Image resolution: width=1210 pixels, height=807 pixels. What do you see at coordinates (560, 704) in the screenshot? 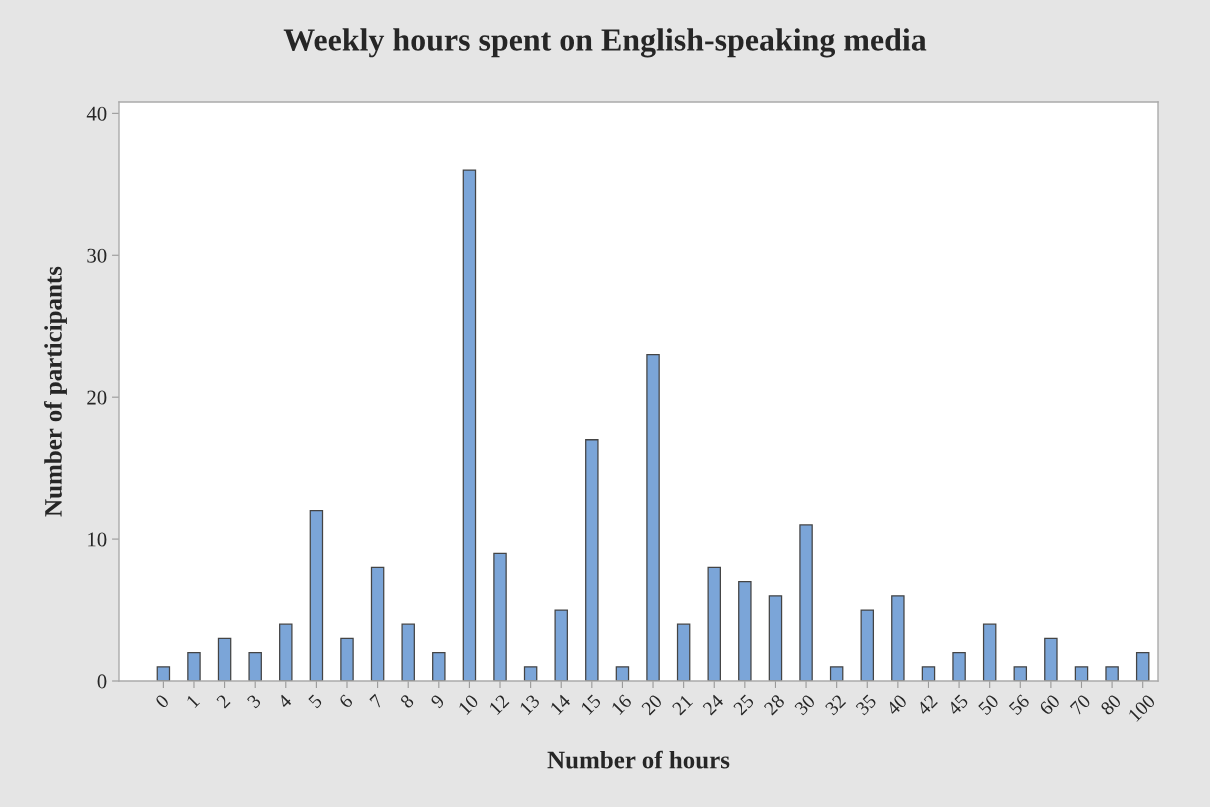
I see `x-tick-label: 14` at bounding box center [560, 704].